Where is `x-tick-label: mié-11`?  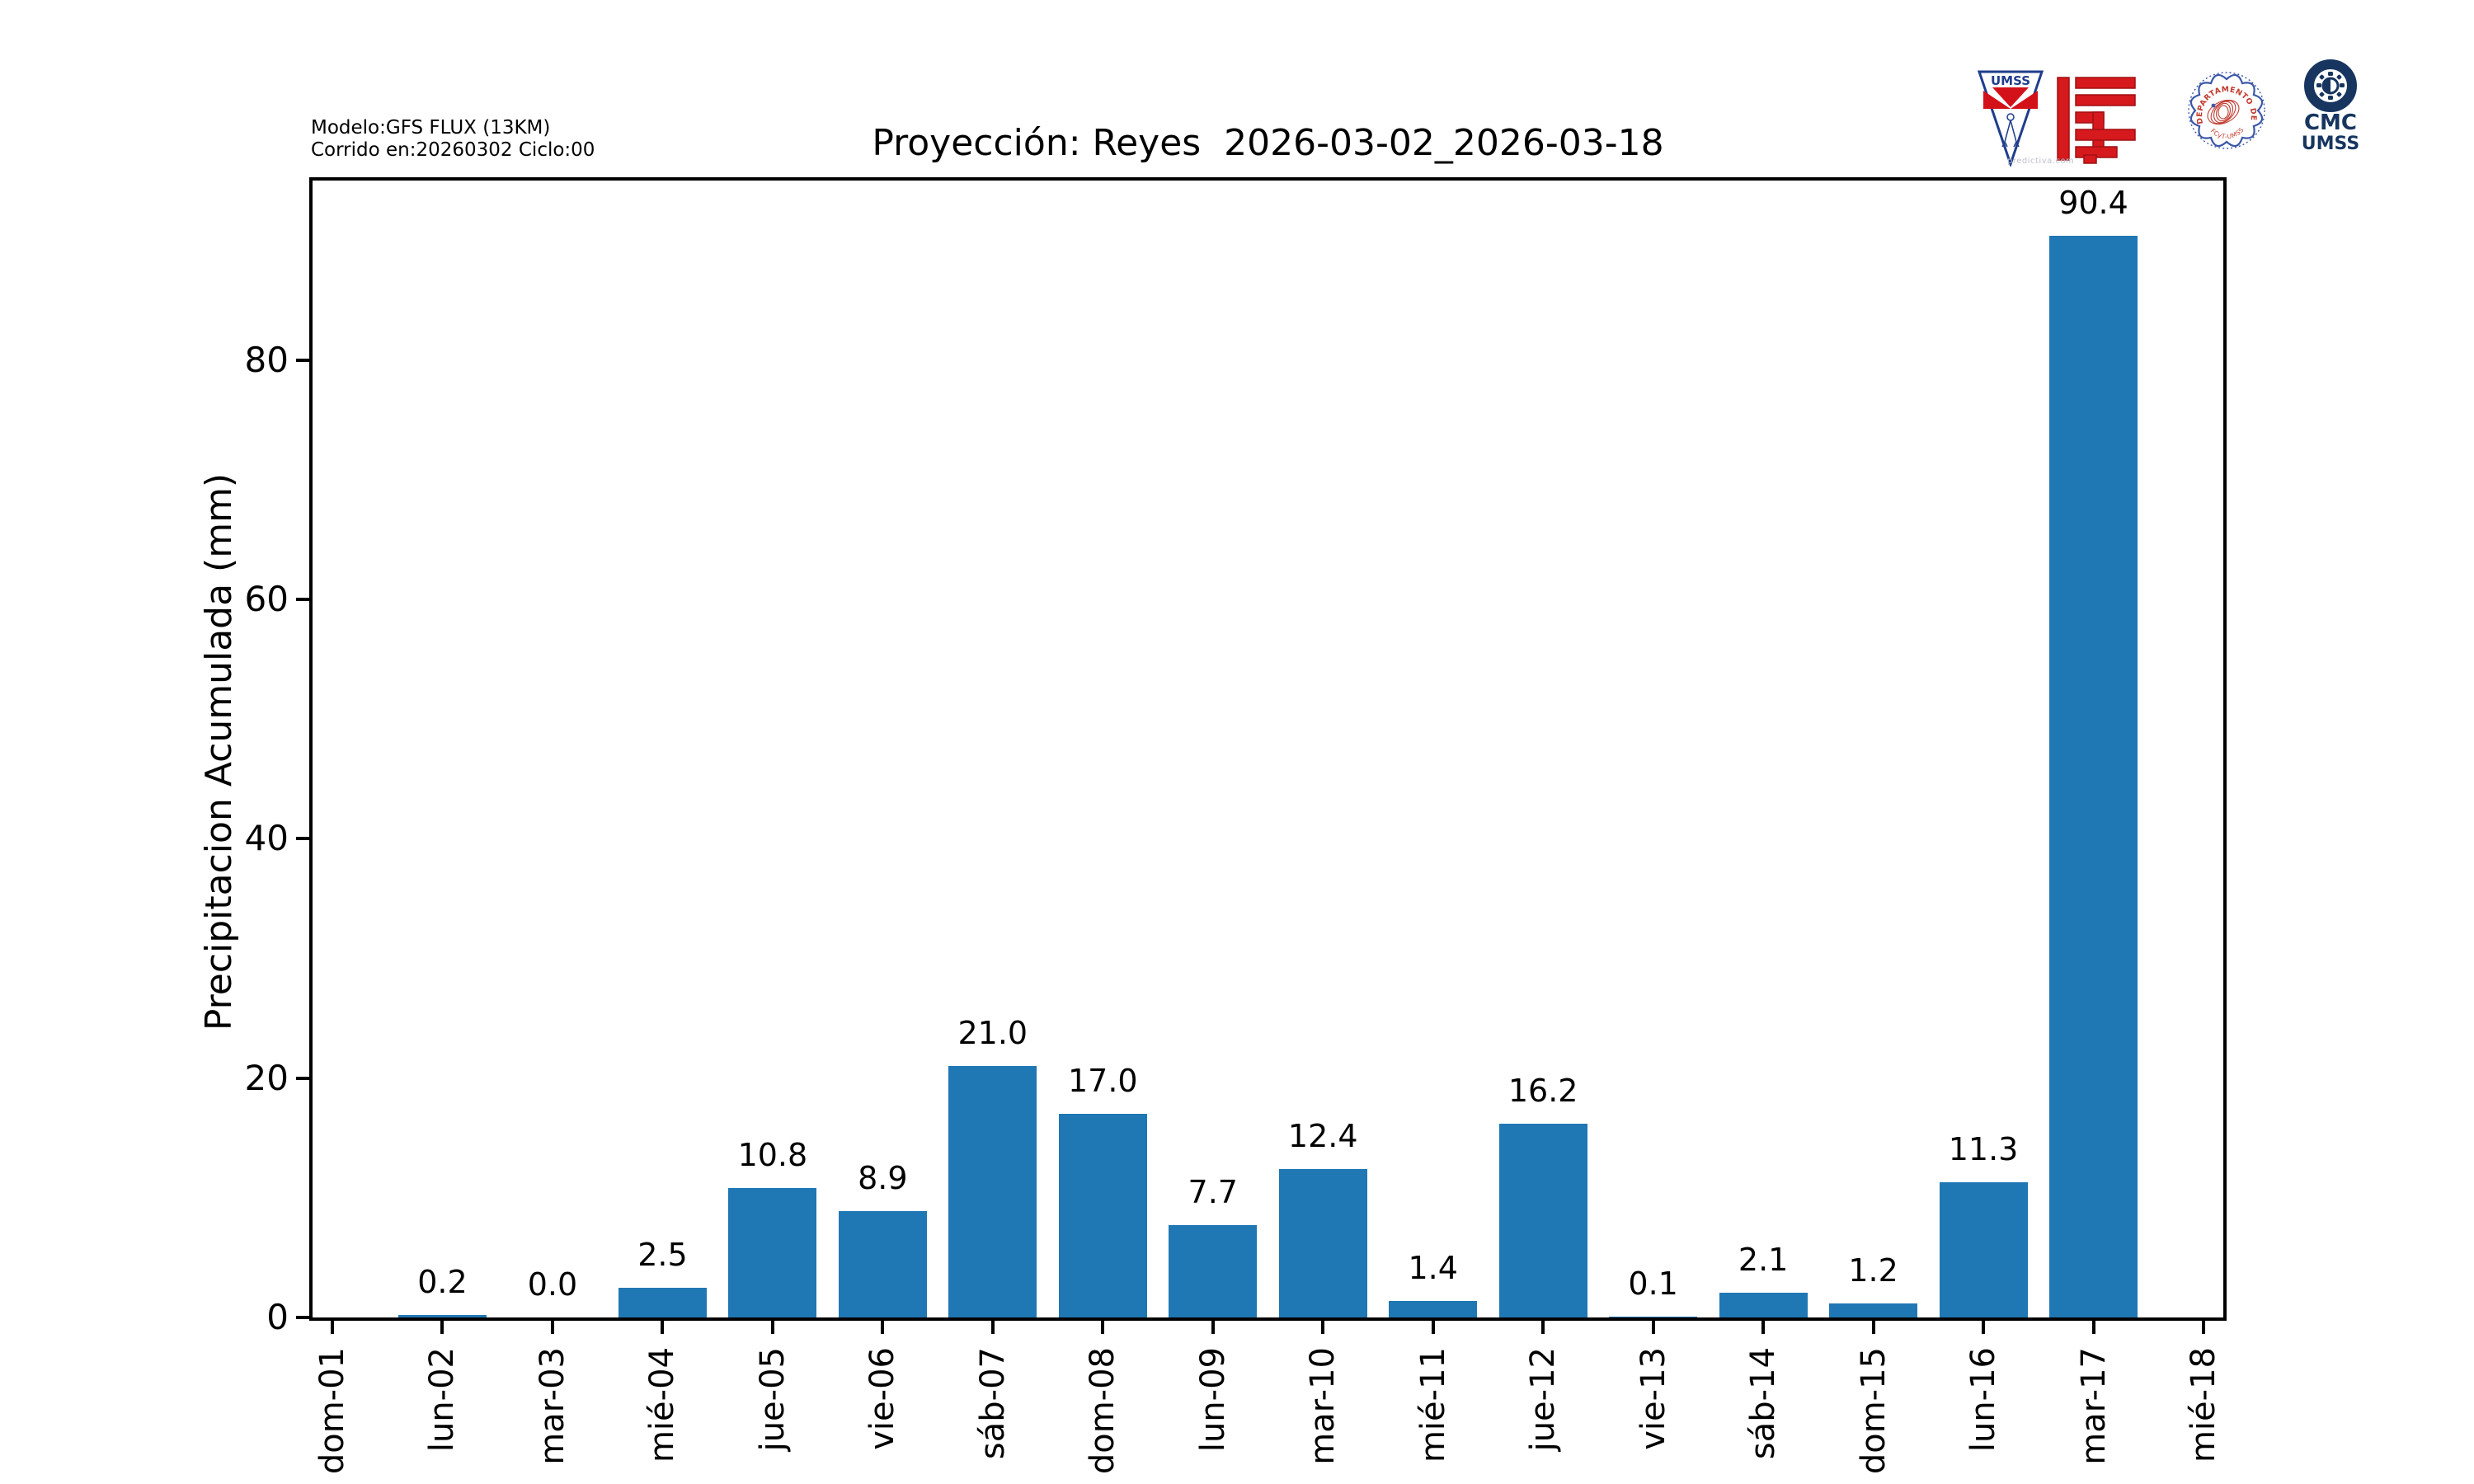
x-tick-label: mié-11 is located at coordinates (1432, 1405).